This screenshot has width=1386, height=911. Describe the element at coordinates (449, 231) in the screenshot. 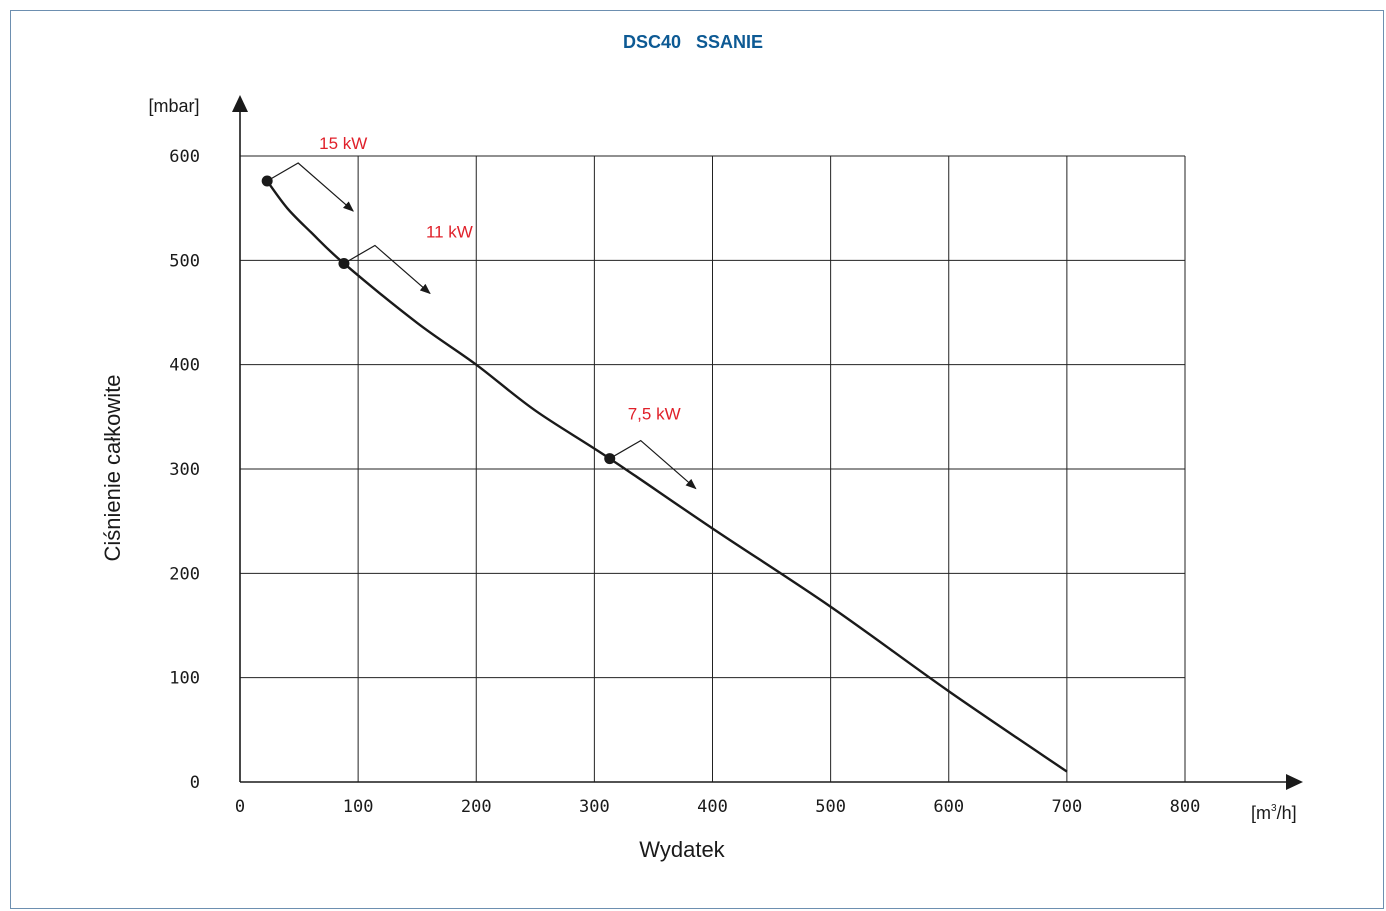

I see `annotation-label-1: 11 kW` at that location.